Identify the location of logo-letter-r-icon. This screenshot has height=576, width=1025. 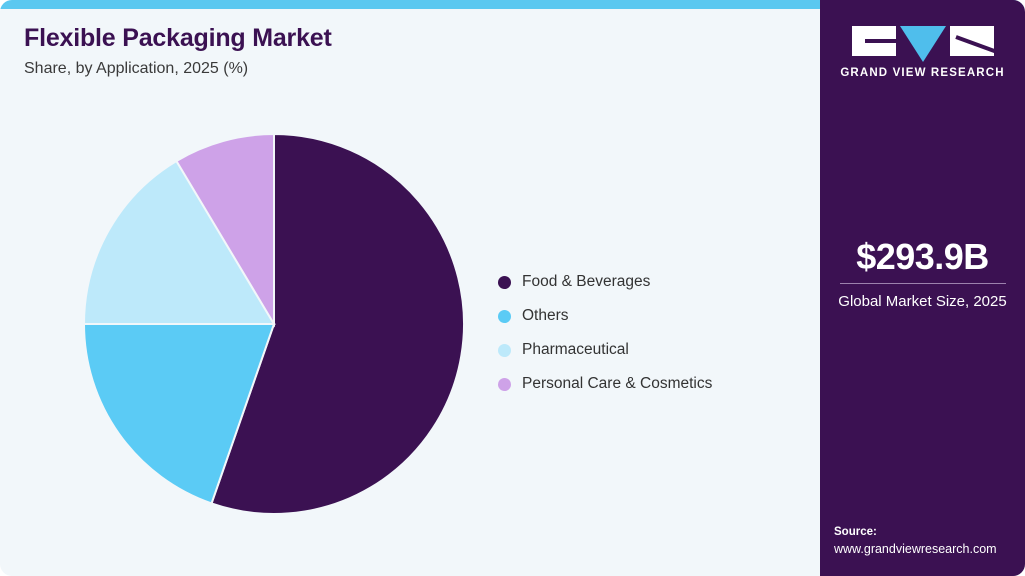
(971, 41).